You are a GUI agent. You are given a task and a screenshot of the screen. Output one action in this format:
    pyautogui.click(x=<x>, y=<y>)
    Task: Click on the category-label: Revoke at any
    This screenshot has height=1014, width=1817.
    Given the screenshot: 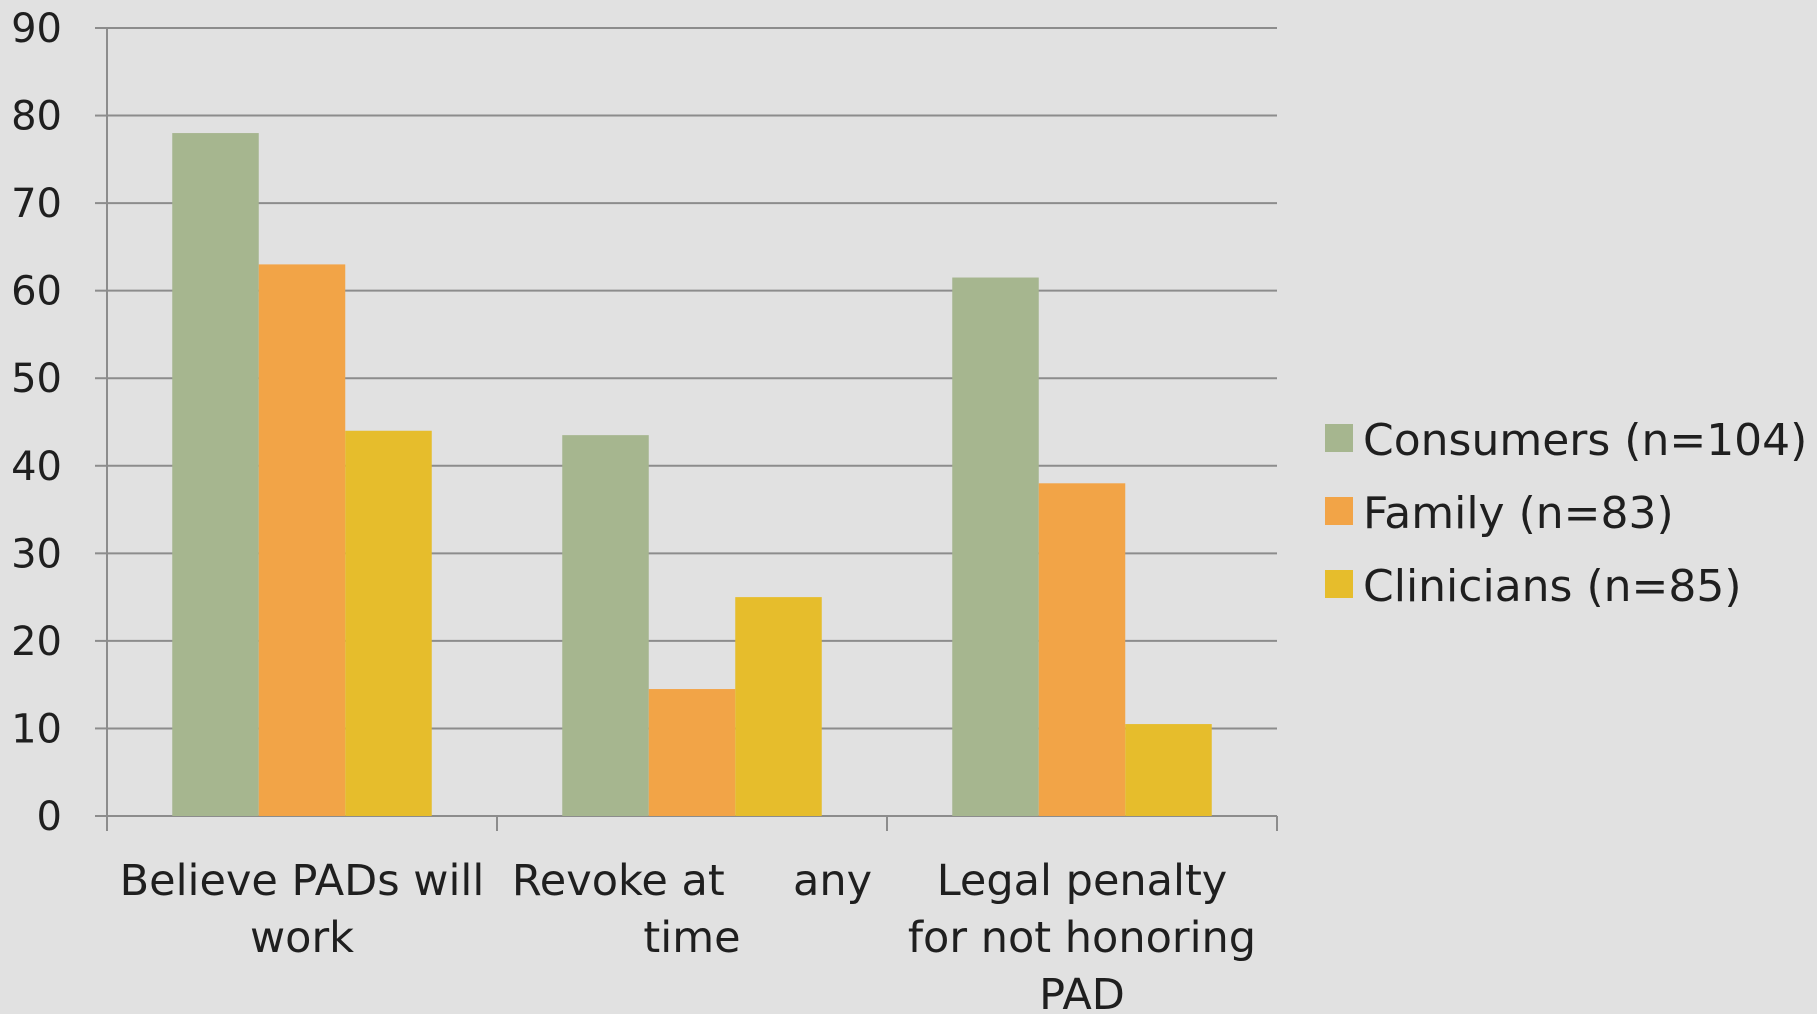 What is the action you would take?
    pyautogui.click(x=692, y=881)
    